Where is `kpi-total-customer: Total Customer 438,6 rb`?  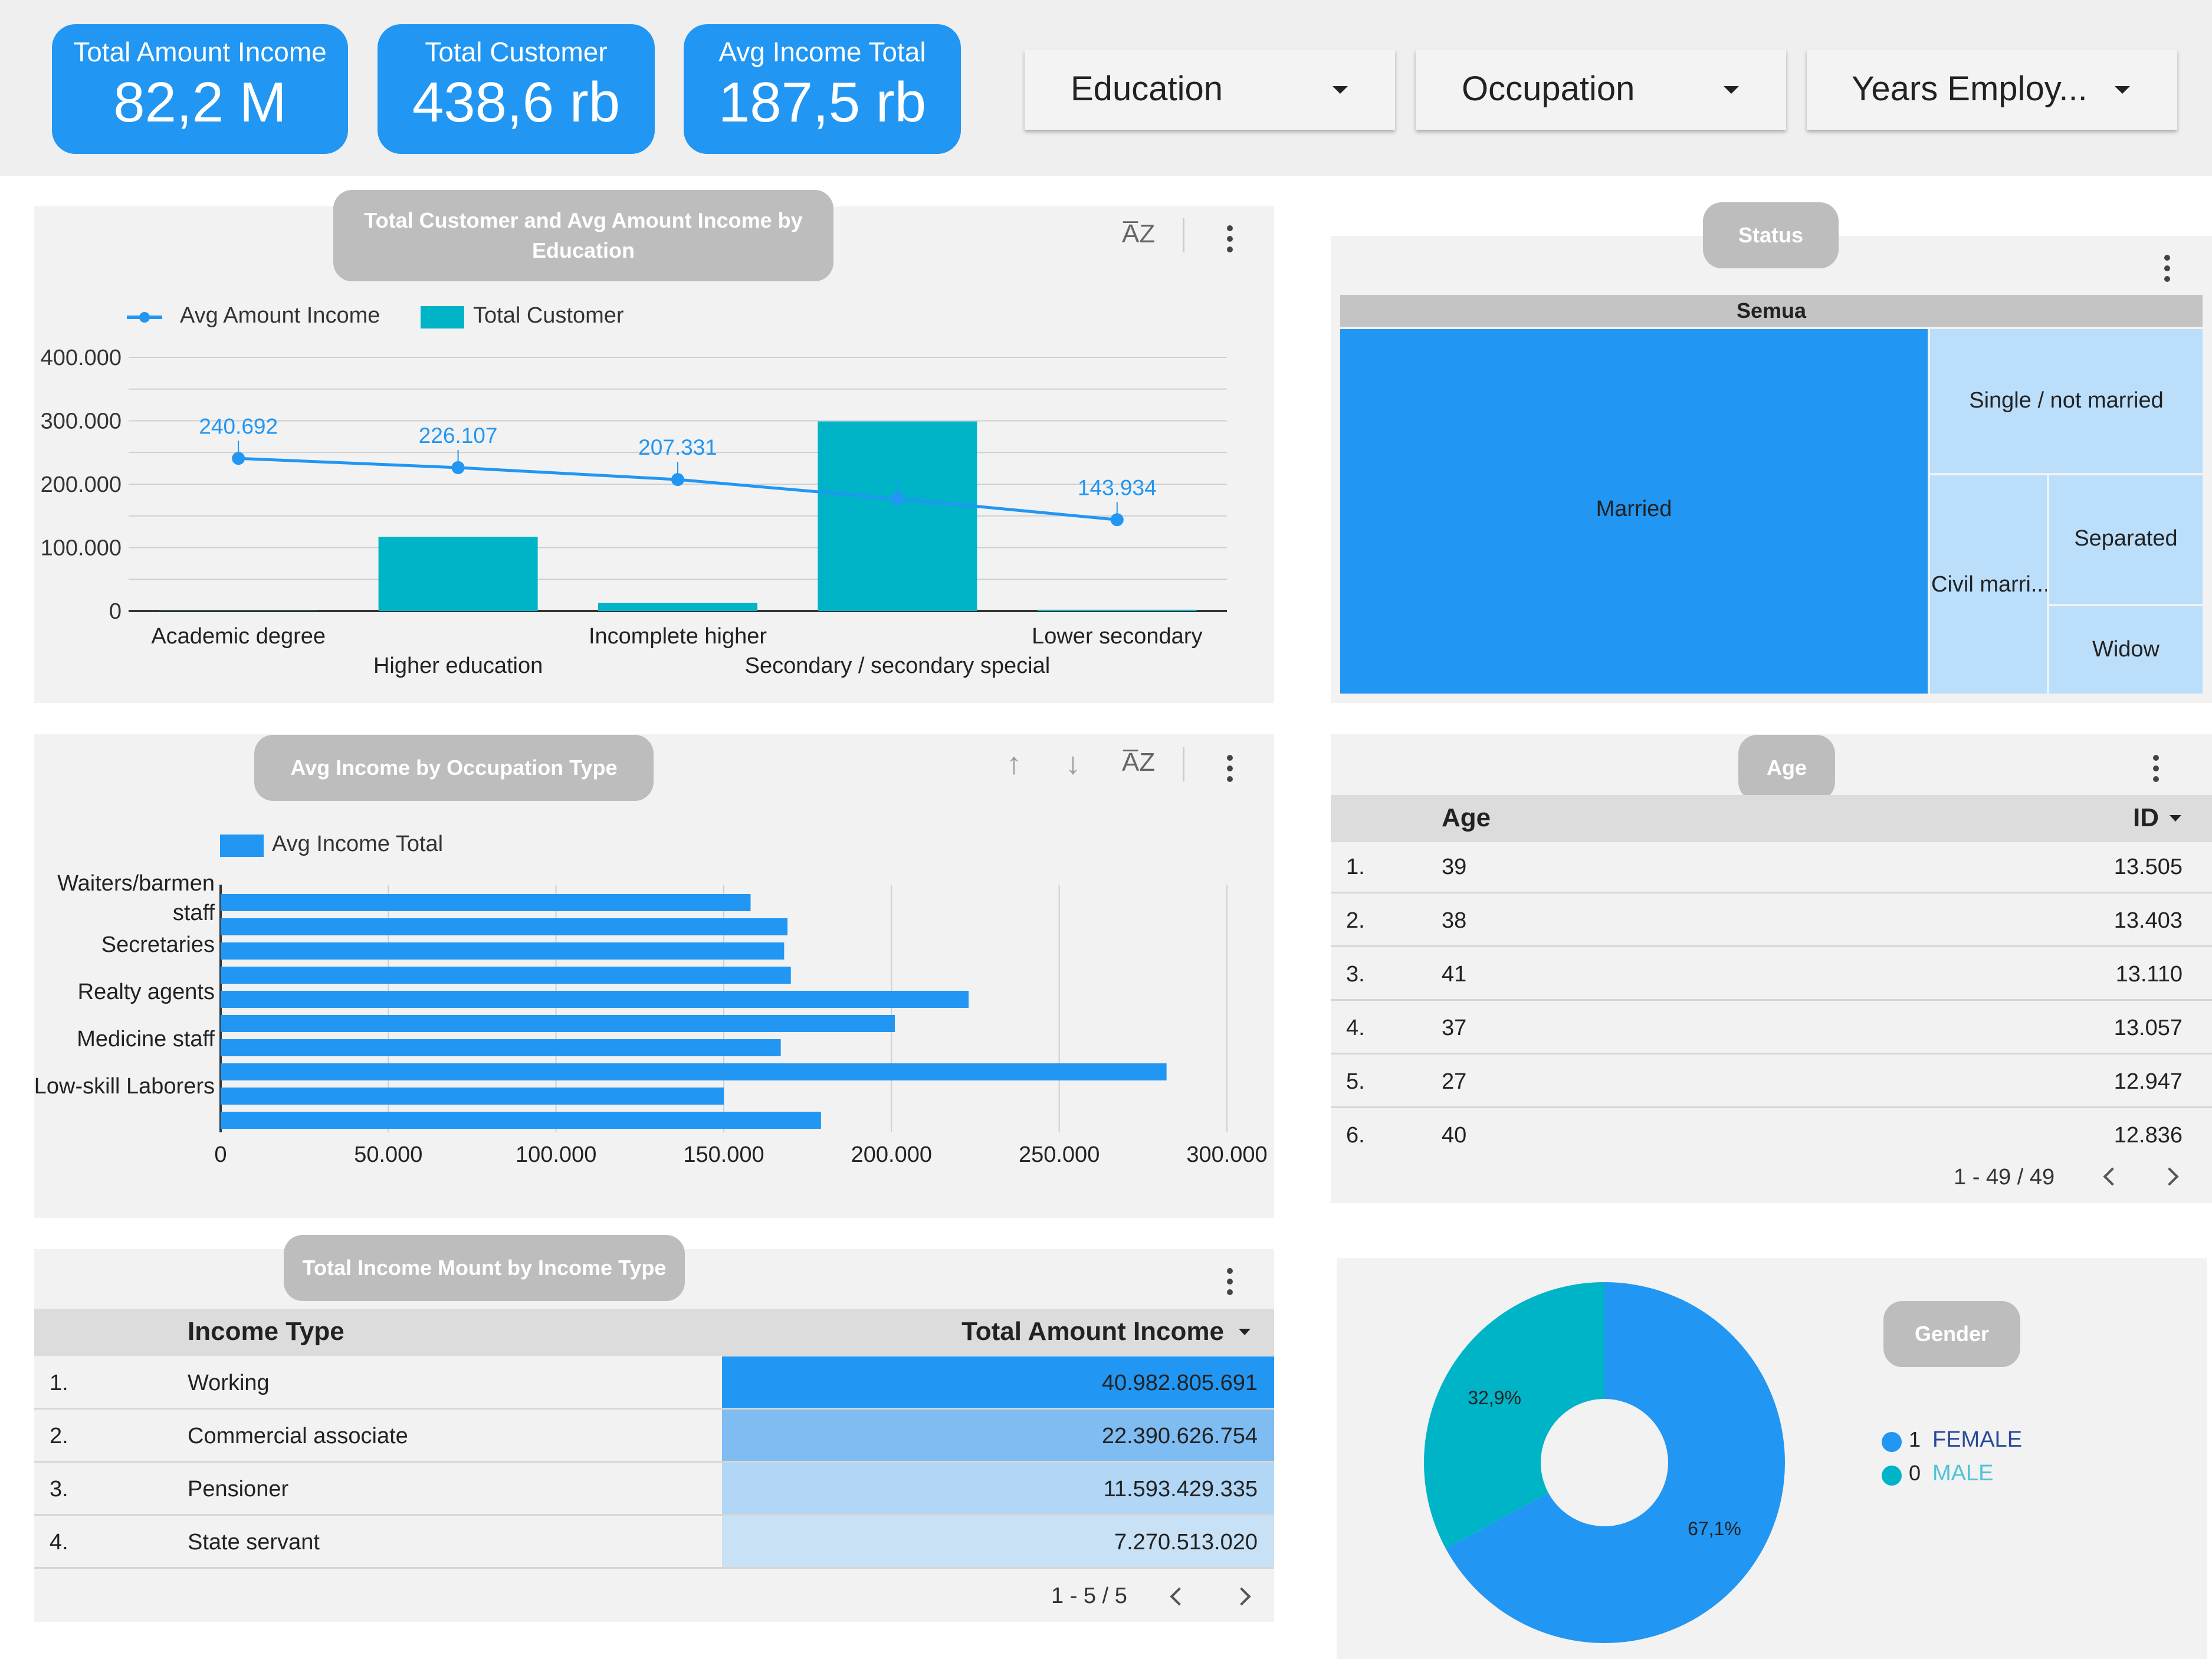
kpi-total-customer: Total Customer 438,6 rb is located at coordinates (516, 89).